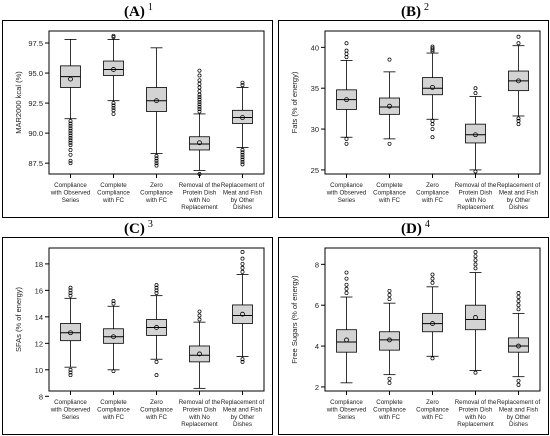  I want to click on y-tick-label: 18, so click(39, 264).